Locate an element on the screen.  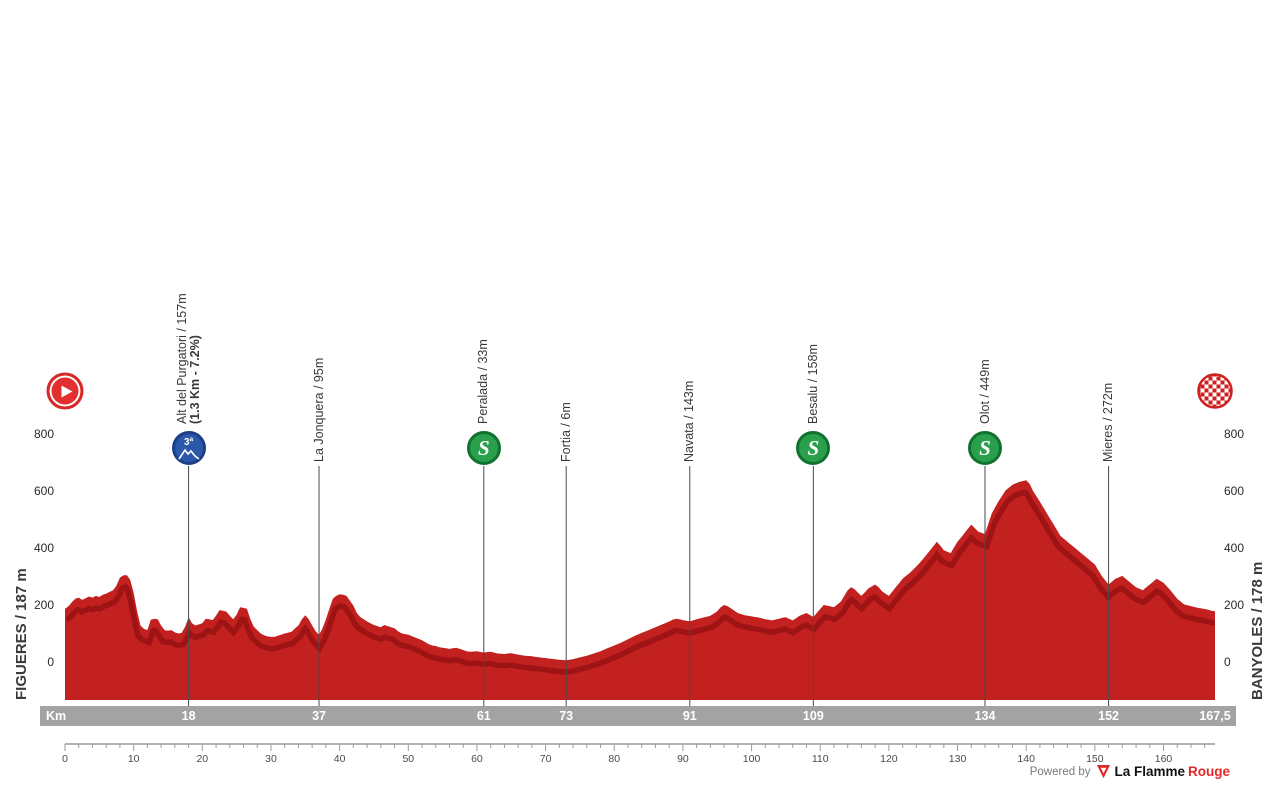
start-icon is located at coordinates (65, 391).